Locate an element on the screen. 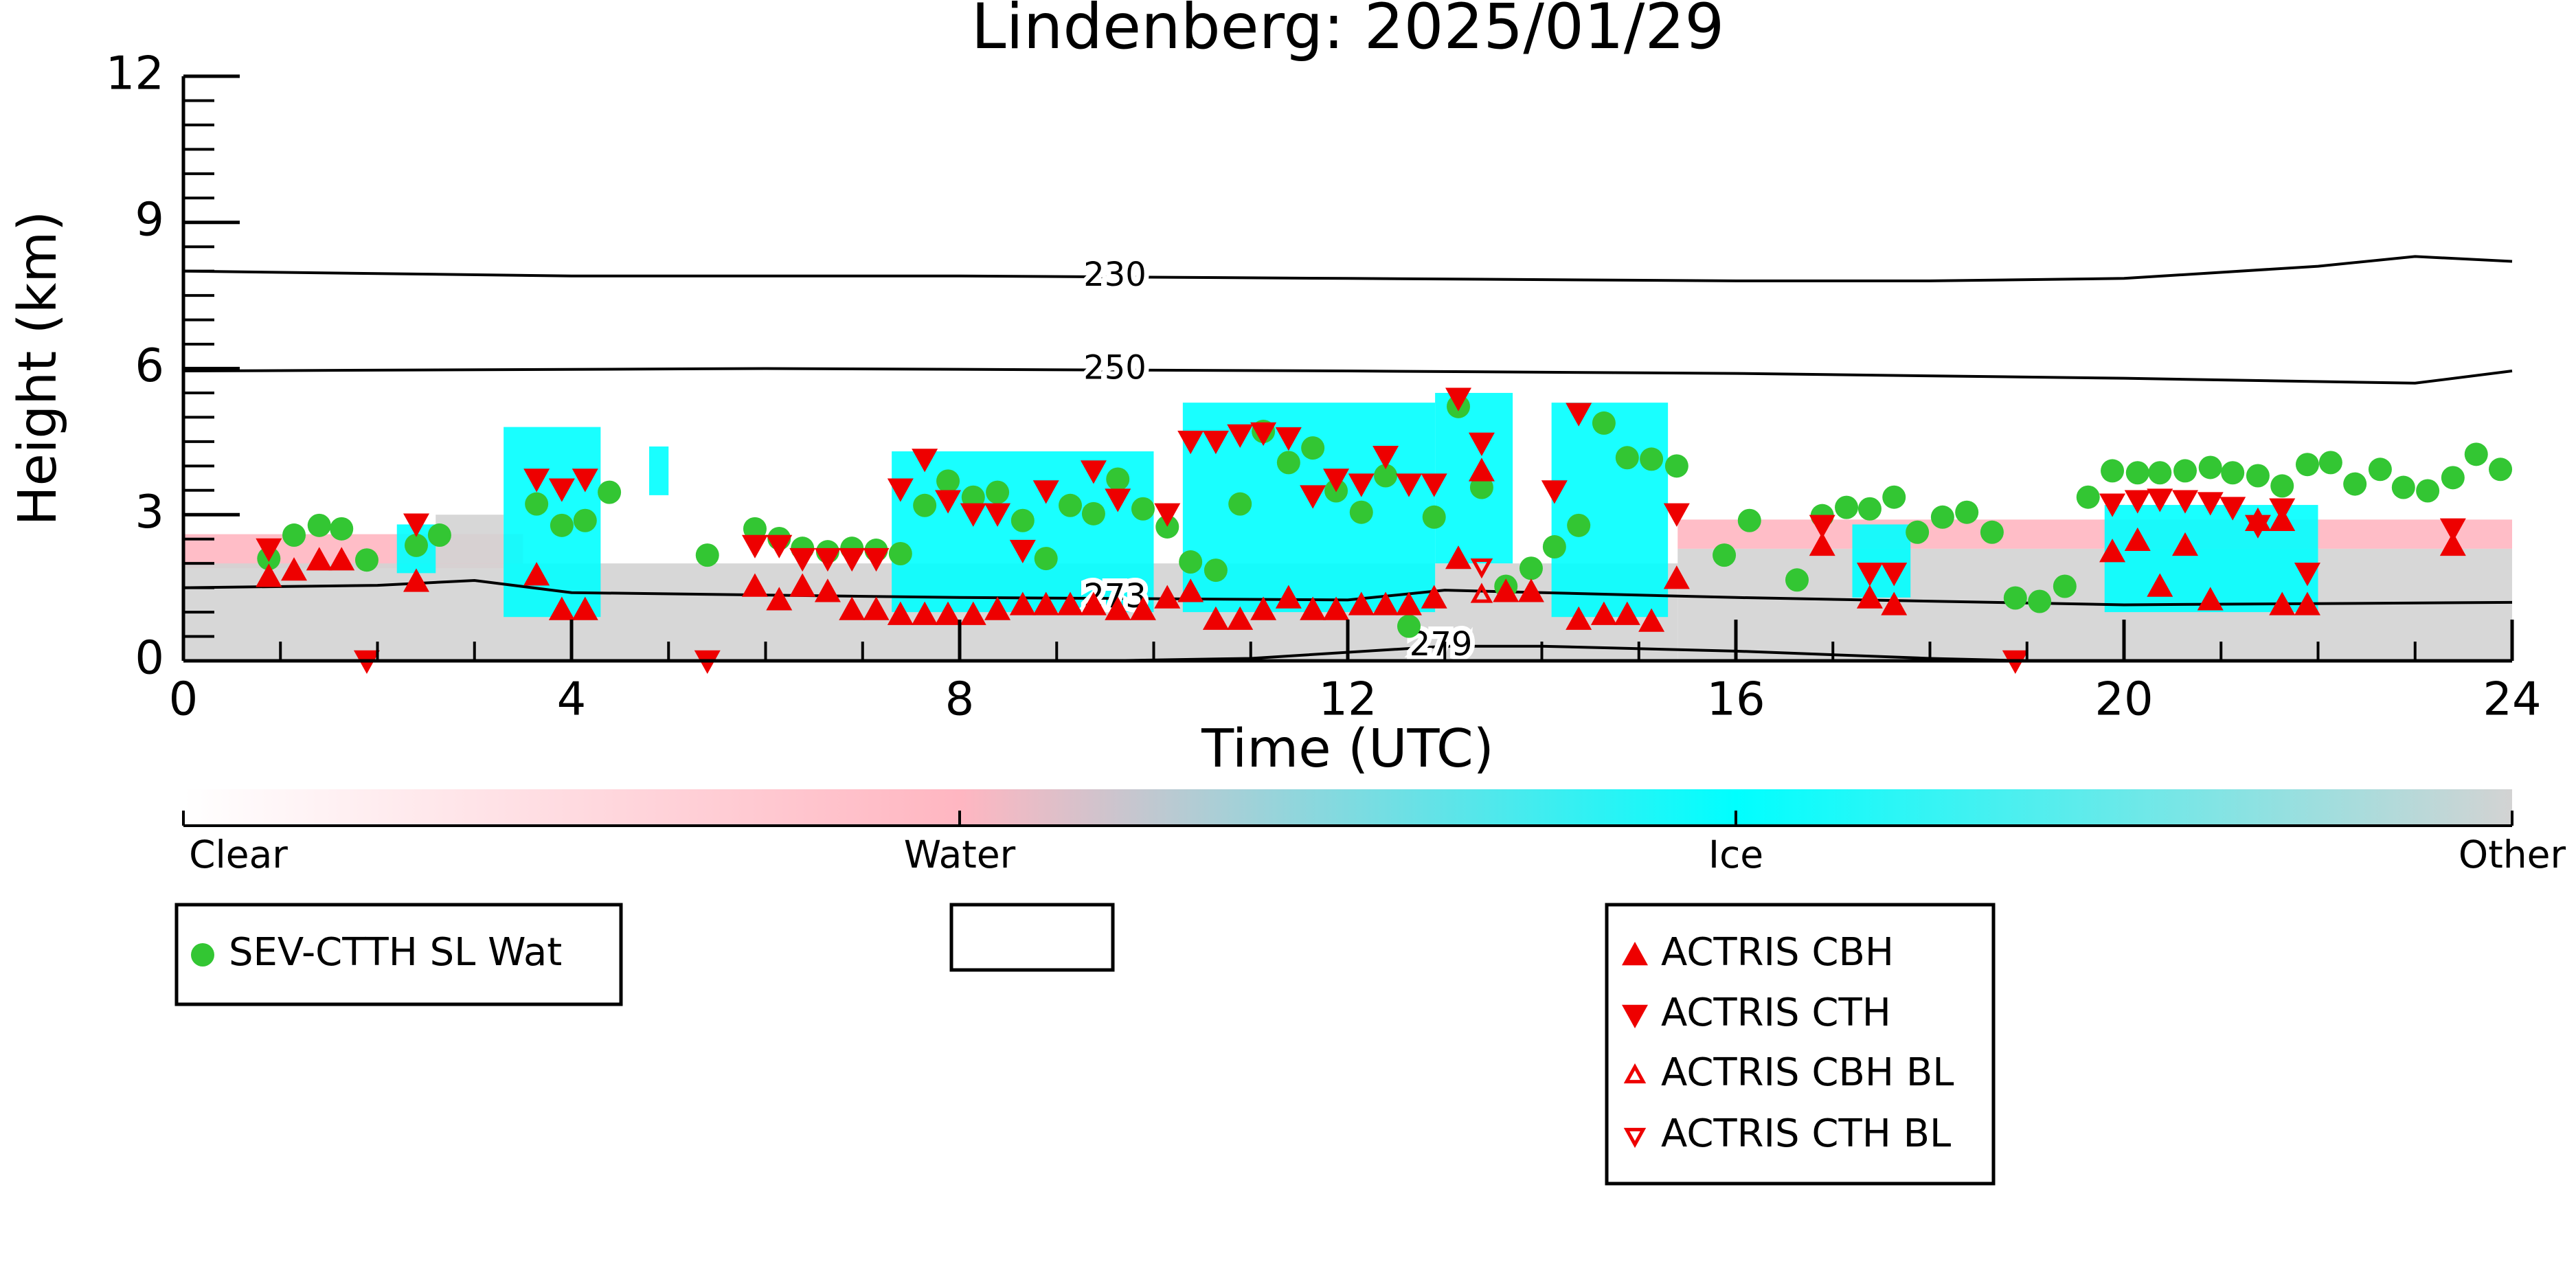 Image resolution: width=2576 pixels, height=1288 pixels. legend-box is located at coordinates (398, 954).